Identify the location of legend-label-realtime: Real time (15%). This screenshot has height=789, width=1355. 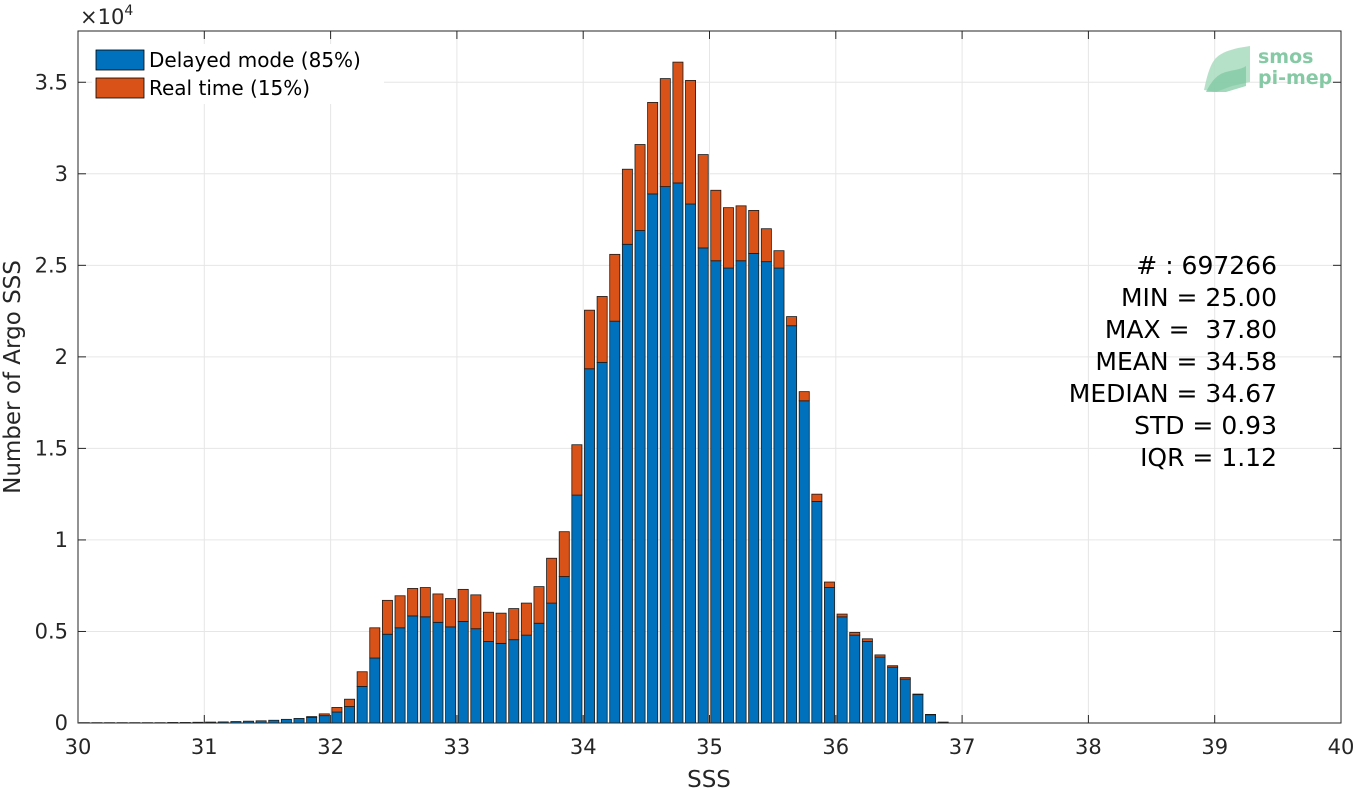
(229, 88).